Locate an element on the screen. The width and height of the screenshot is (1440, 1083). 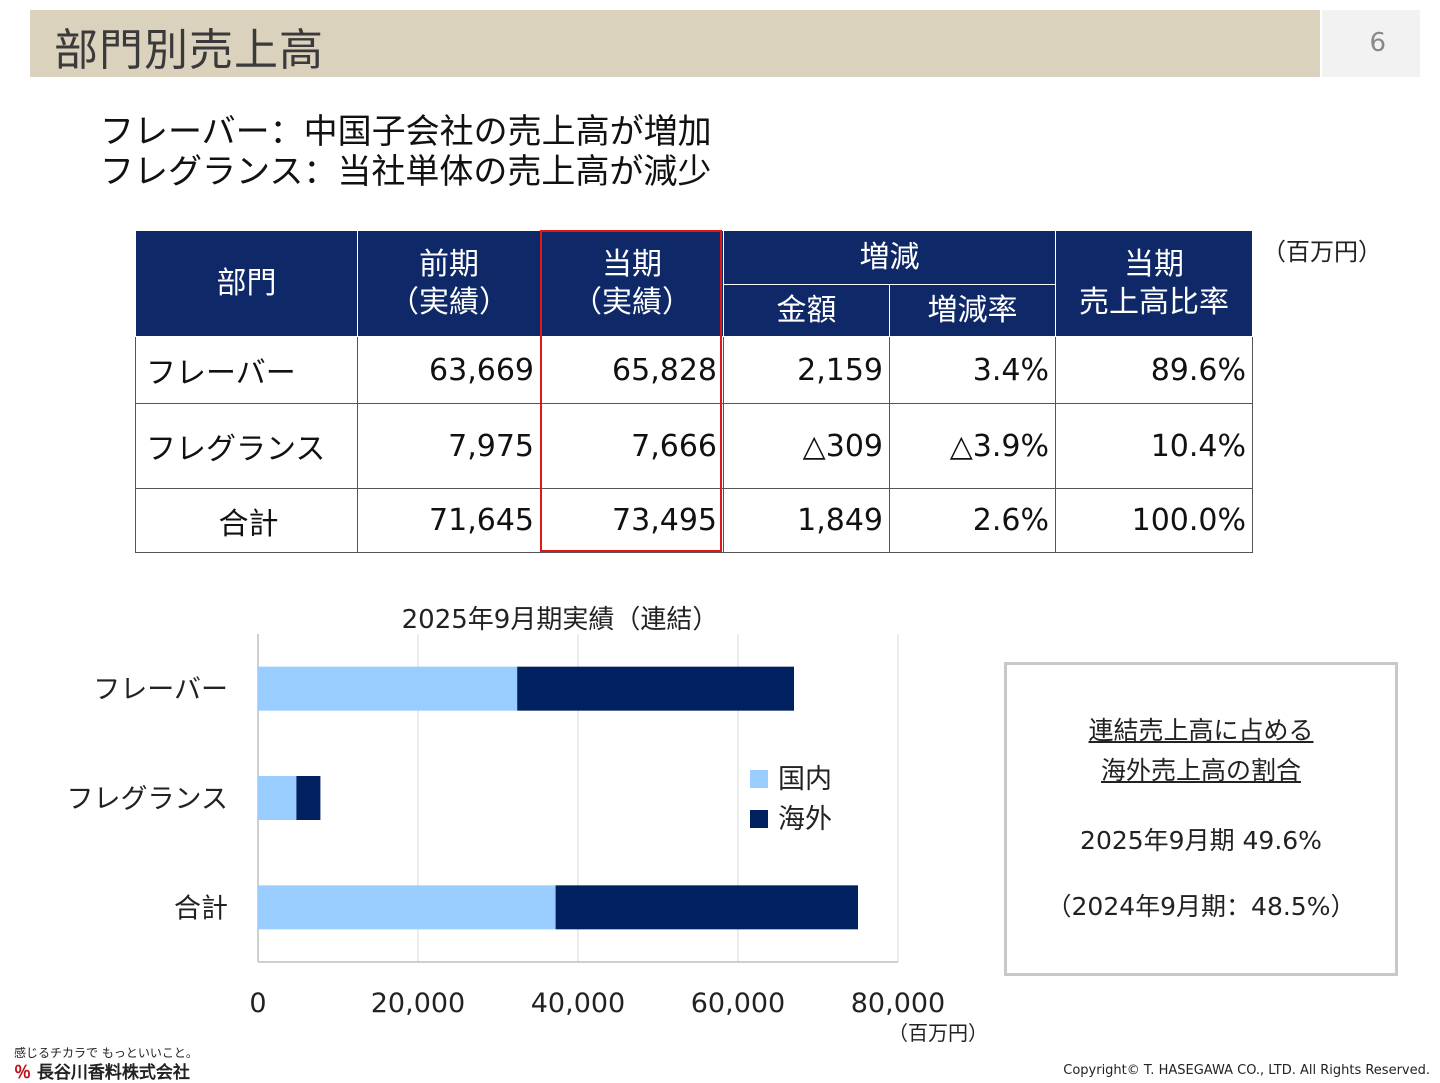
cell-dept: フレーバー is located at coordinates (246, 370).